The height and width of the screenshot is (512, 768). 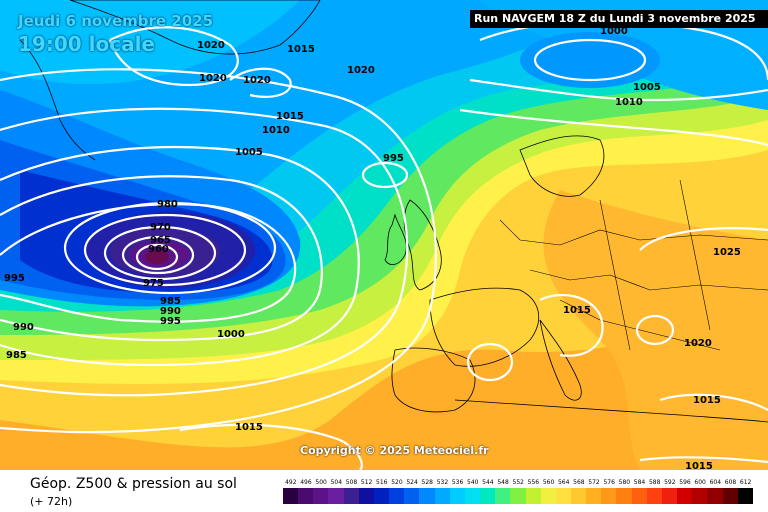 What do you see at coordinates (745, 482) in the screenshot?
I see `scale-label: 612` at bounding box center [745, 482].